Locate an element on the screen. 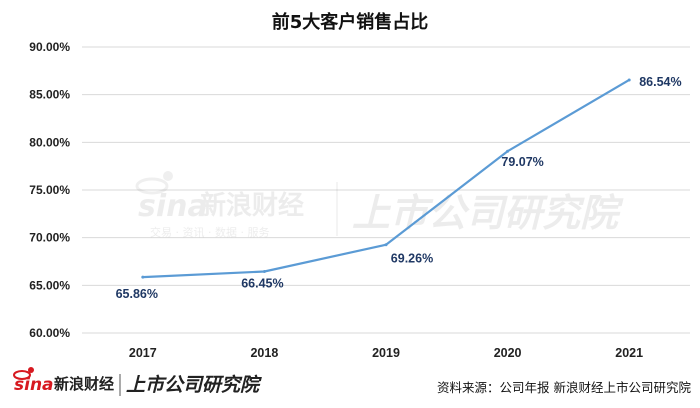 This screenshot has width=700, height=408. source-note: 资料来源：公司年报 新浪财经上市公司研究院 is located at coordinates (564, 387).